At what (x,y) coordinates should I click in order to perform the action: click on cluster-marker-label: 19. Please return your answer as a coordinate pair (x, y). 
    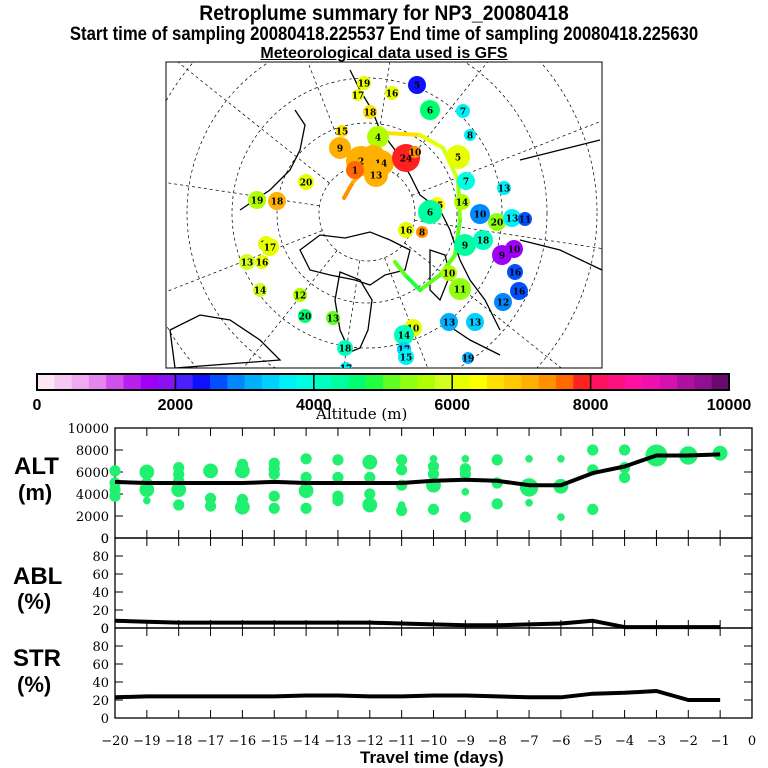
    Looking at the image, I should click on (364, 85).